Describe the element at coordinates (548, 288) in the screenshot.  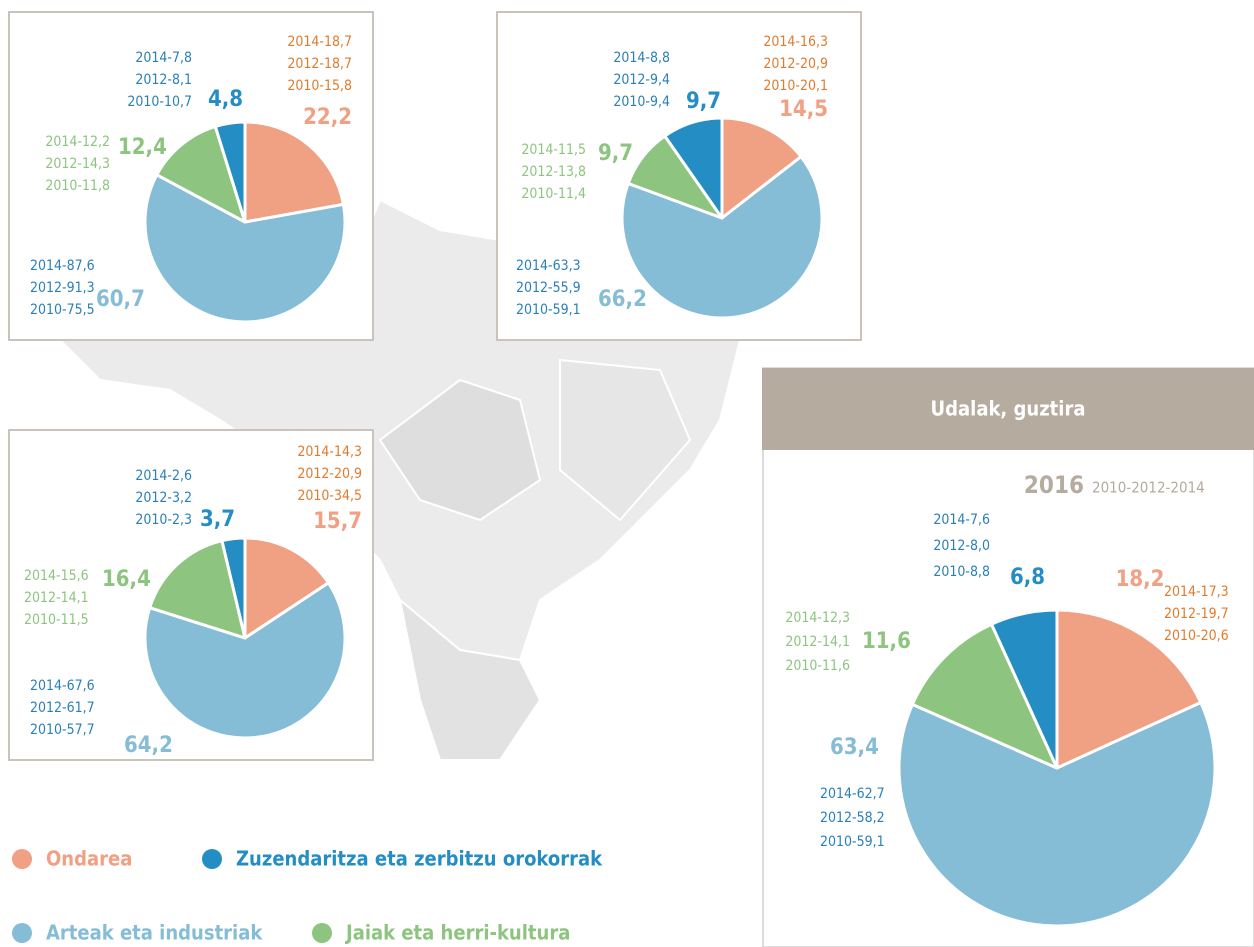
I see `history-label: 2012-55,9` at that location.